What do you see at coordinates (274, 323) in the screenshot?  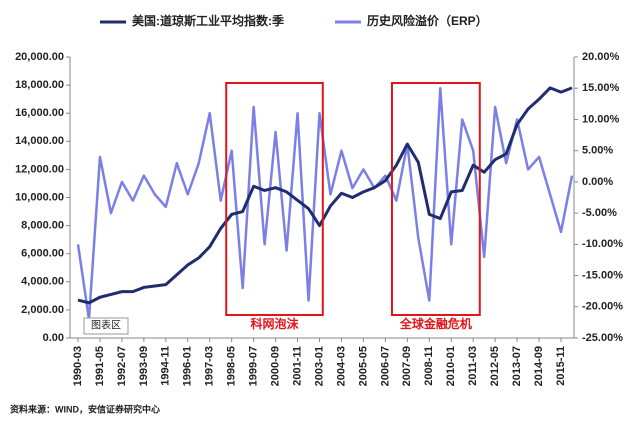 I see `annotation: 科网泡沫` at bounding box center [274, 323].